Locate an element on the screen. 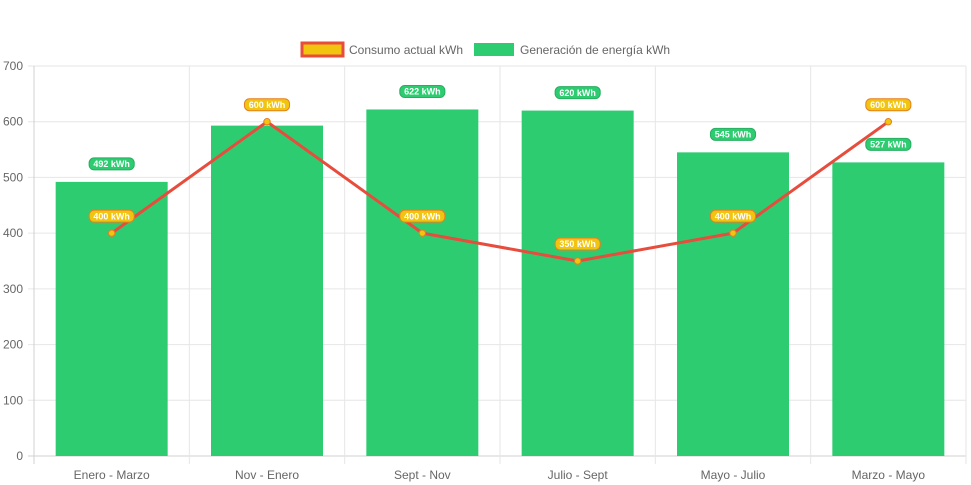  y-tick-label: 500 is located at coordinates (13, 177).